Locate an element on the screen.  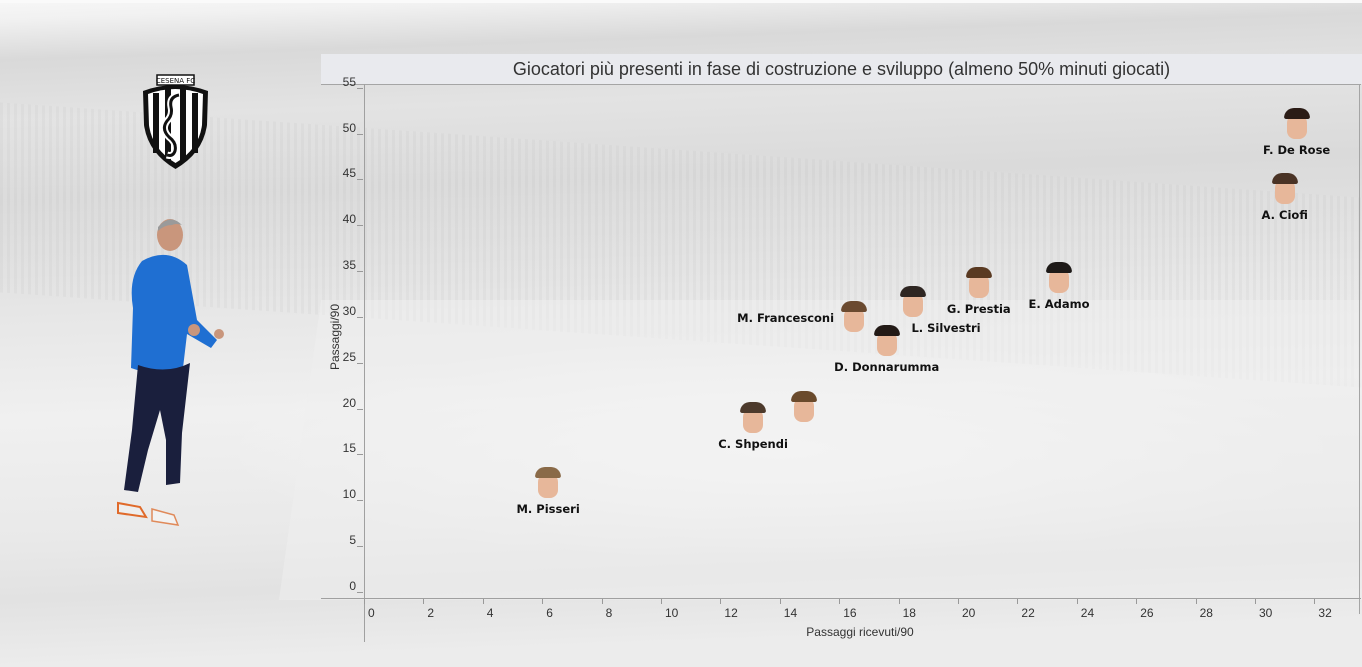
y-tick-label: 45 is located at coordinates (349, 173).